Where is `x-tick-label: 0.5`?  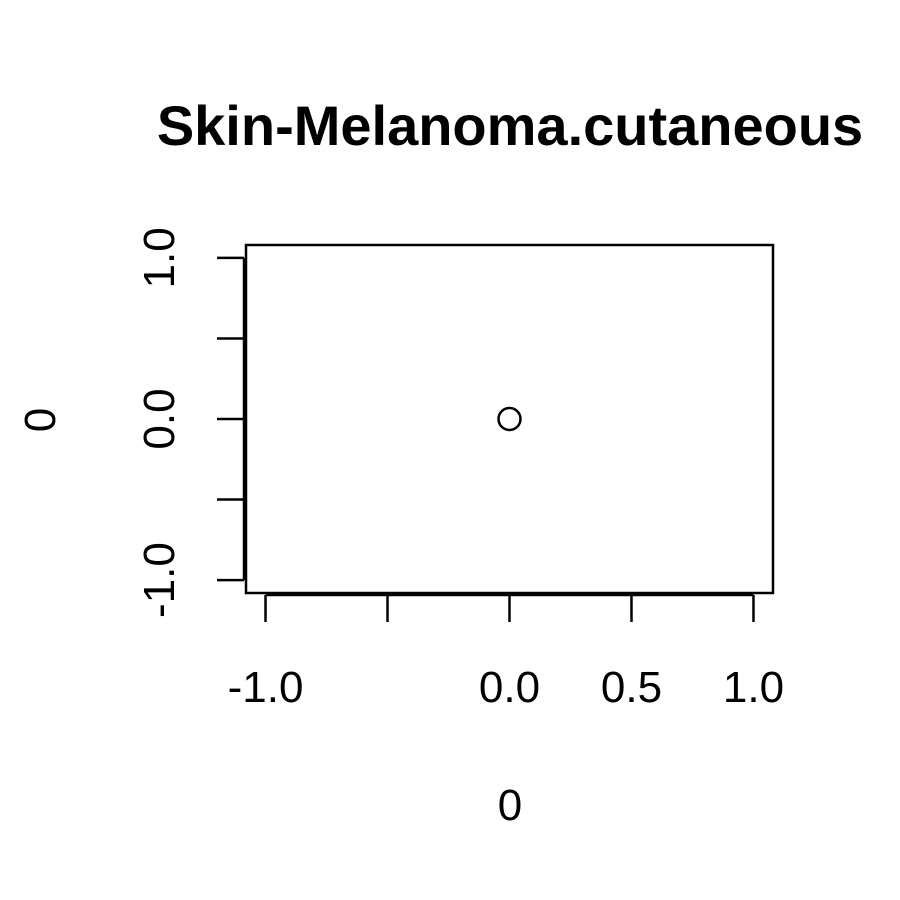
x-tick-label: 0.5 is located at coordinates (631, 687).